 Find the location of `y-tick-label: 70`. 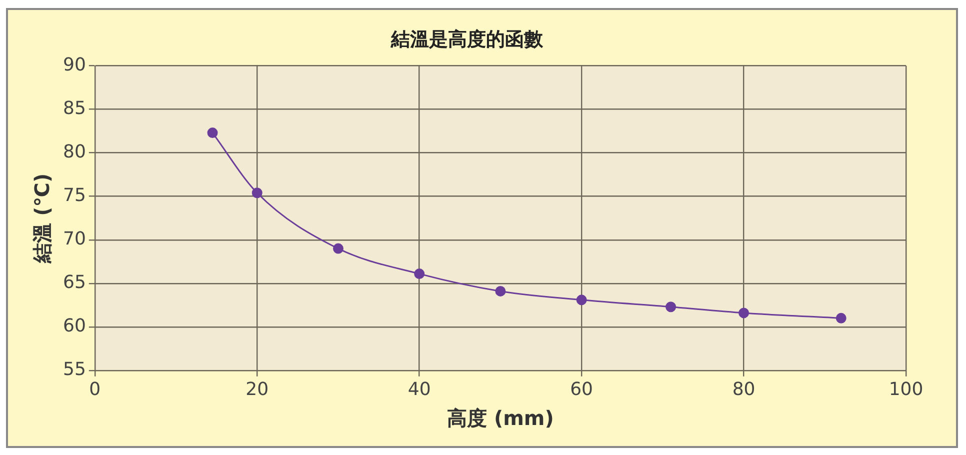

y-tick-label: 70 is located at coordinates (74, 239).